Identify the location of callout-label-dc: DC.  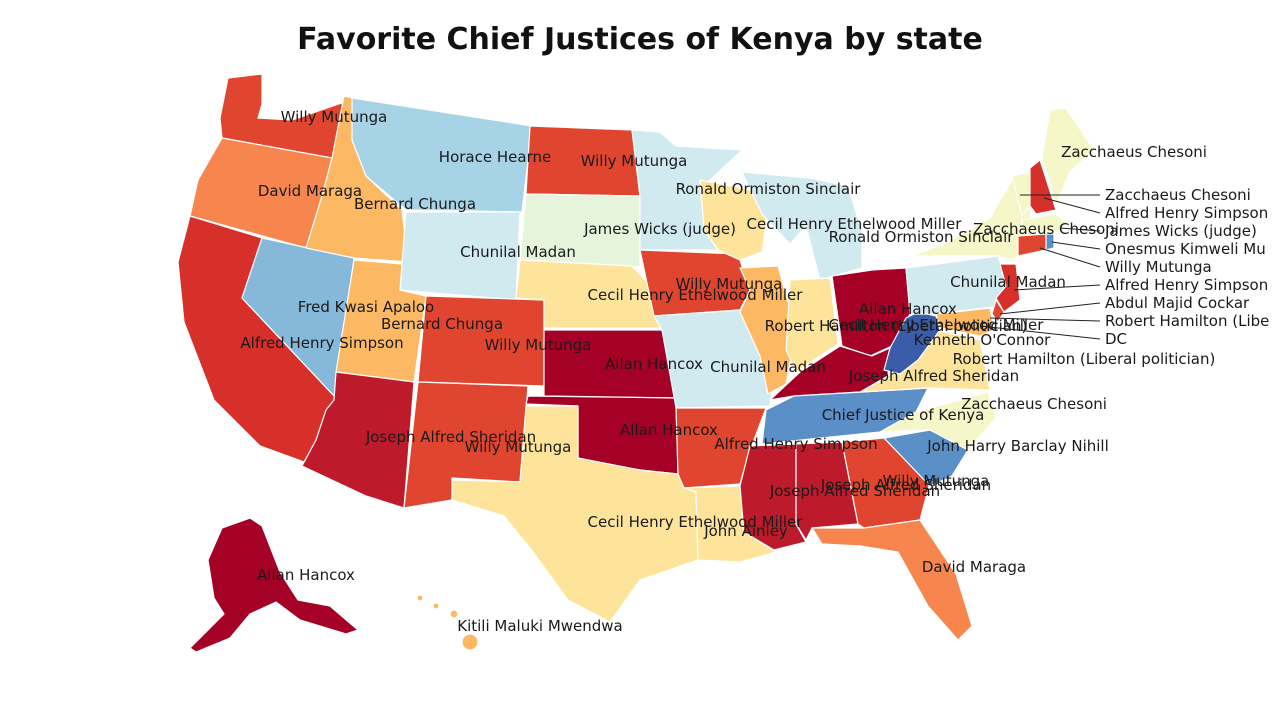
(1116, 339).